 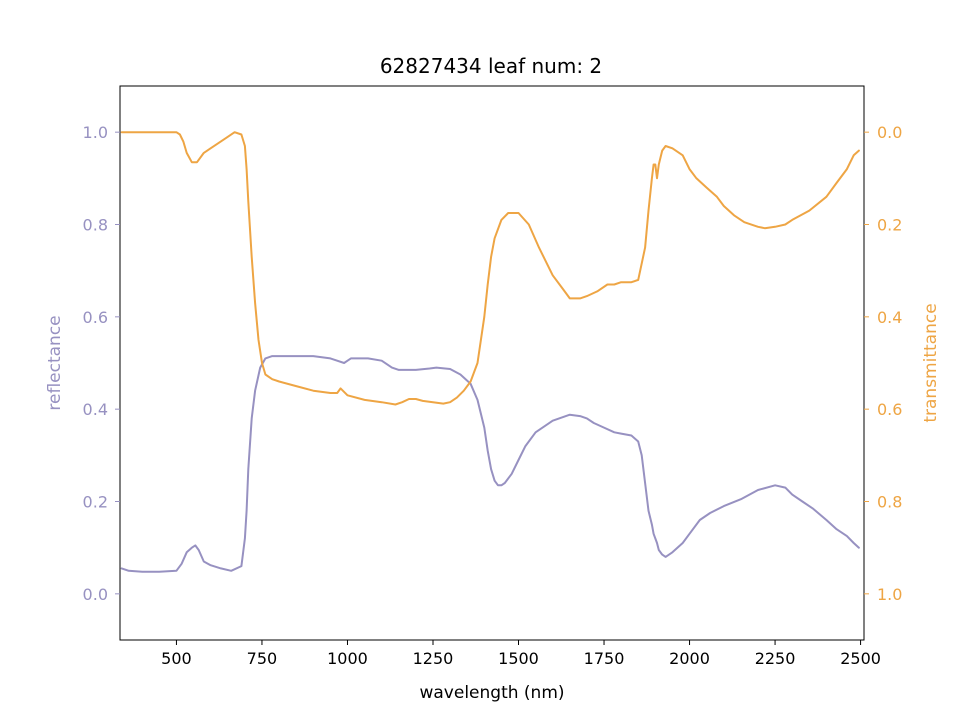 What do you see at coordinates (95, 502) in the screenshot?
I see `left-y-tick-label: 0.2` at bounding box center [95, 502].